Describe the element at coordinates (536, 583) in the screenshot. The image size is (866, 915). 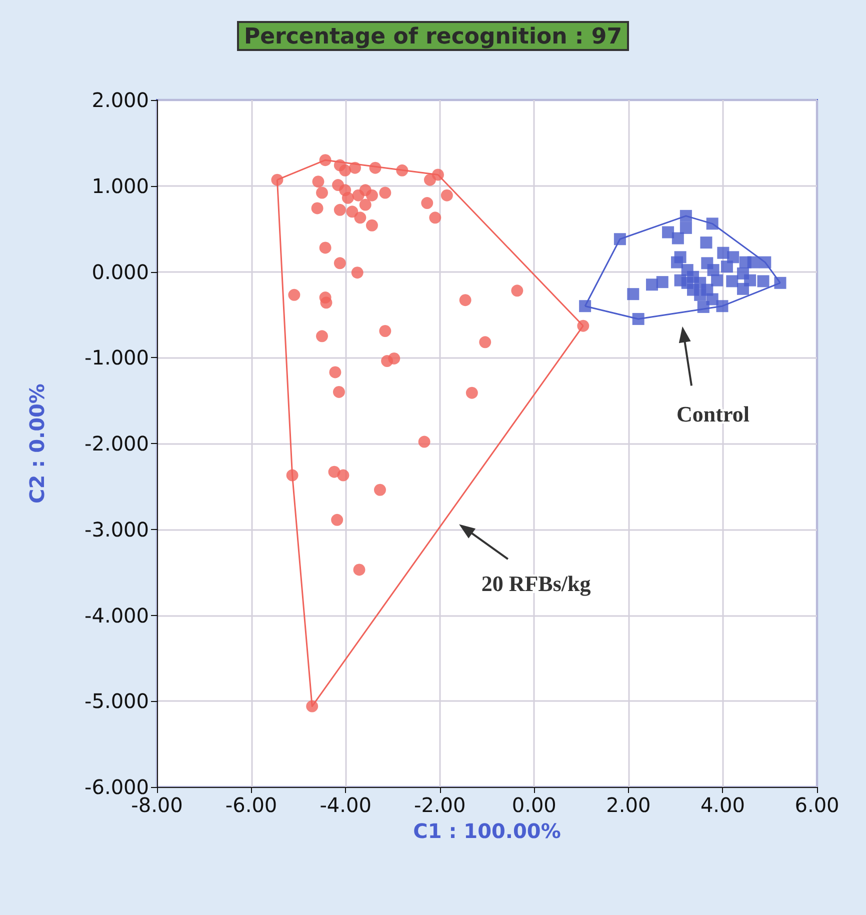
I see `annotation: 20 RFBs/kg` at that location.